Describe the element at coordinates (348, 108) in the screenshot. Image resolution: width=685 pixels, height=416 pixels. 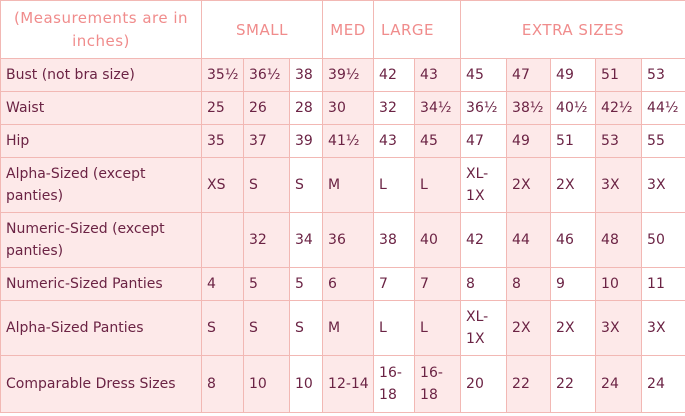
I see `size-cell: 30` at that location.